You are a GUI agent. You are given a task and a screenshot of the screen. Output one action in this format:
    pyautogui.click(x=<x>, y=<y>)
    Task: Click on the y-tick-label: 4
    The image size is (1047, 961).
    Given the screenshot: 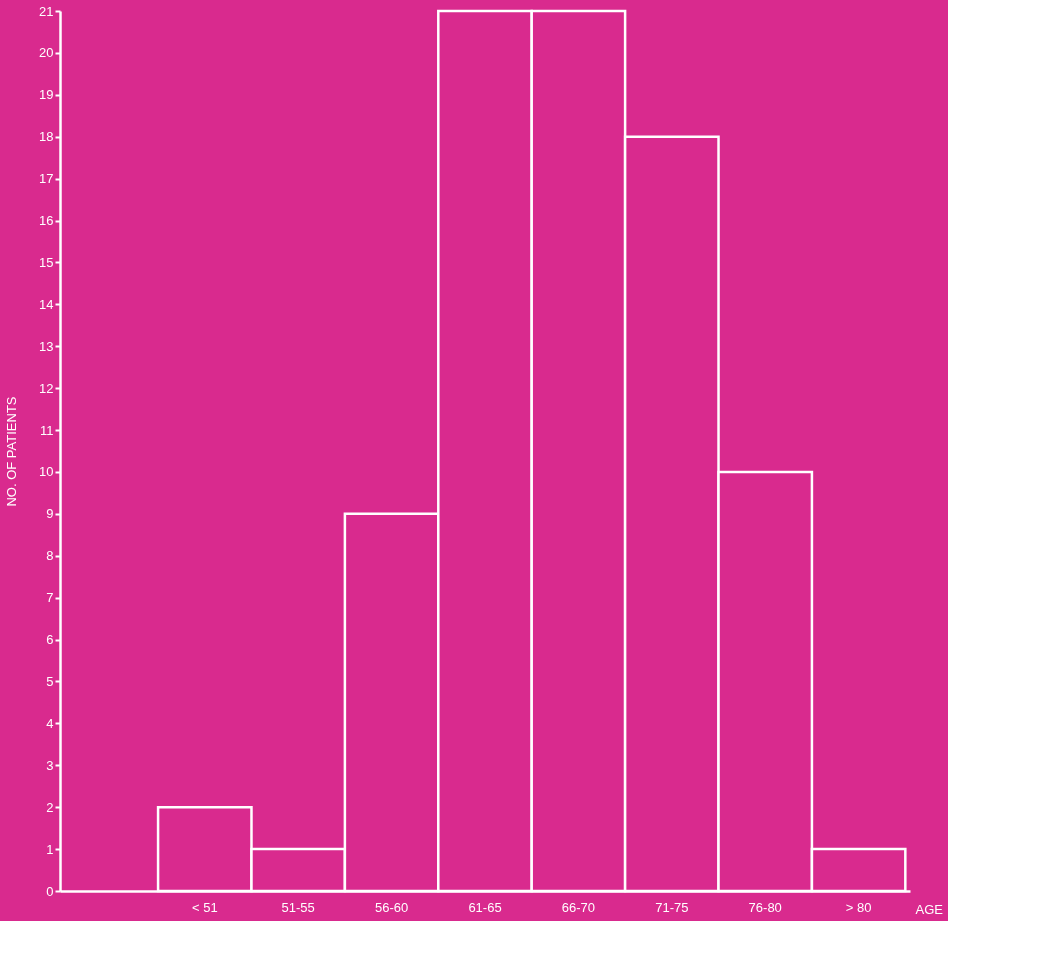 What is the action you would take?
    pyautogui.click(x=50, y=723)
    